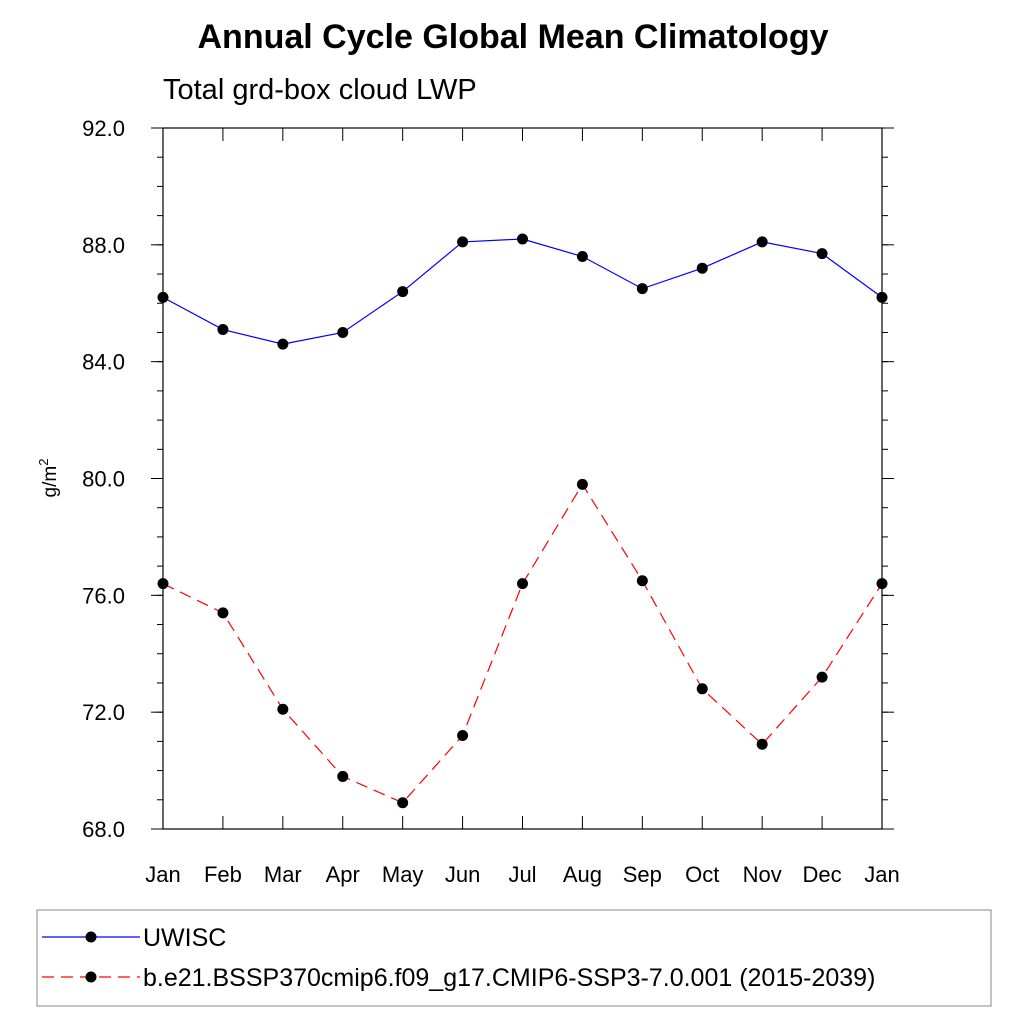  Describe the element at coordinates (343, 874) in the screenshot. I see `x-tick-label: Apr` at that location.